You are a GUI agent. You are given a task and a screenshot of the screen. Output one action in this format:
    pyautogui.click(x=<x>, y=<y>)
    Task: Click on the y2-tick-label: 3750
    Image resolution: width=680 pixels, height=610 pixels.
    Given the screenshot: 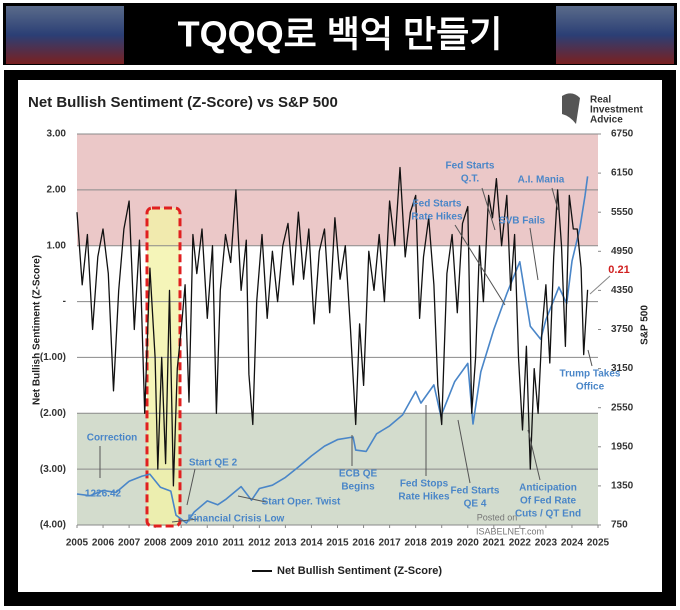 What is the action you would take?
    pyautogui.click(x=622, y=329)
    